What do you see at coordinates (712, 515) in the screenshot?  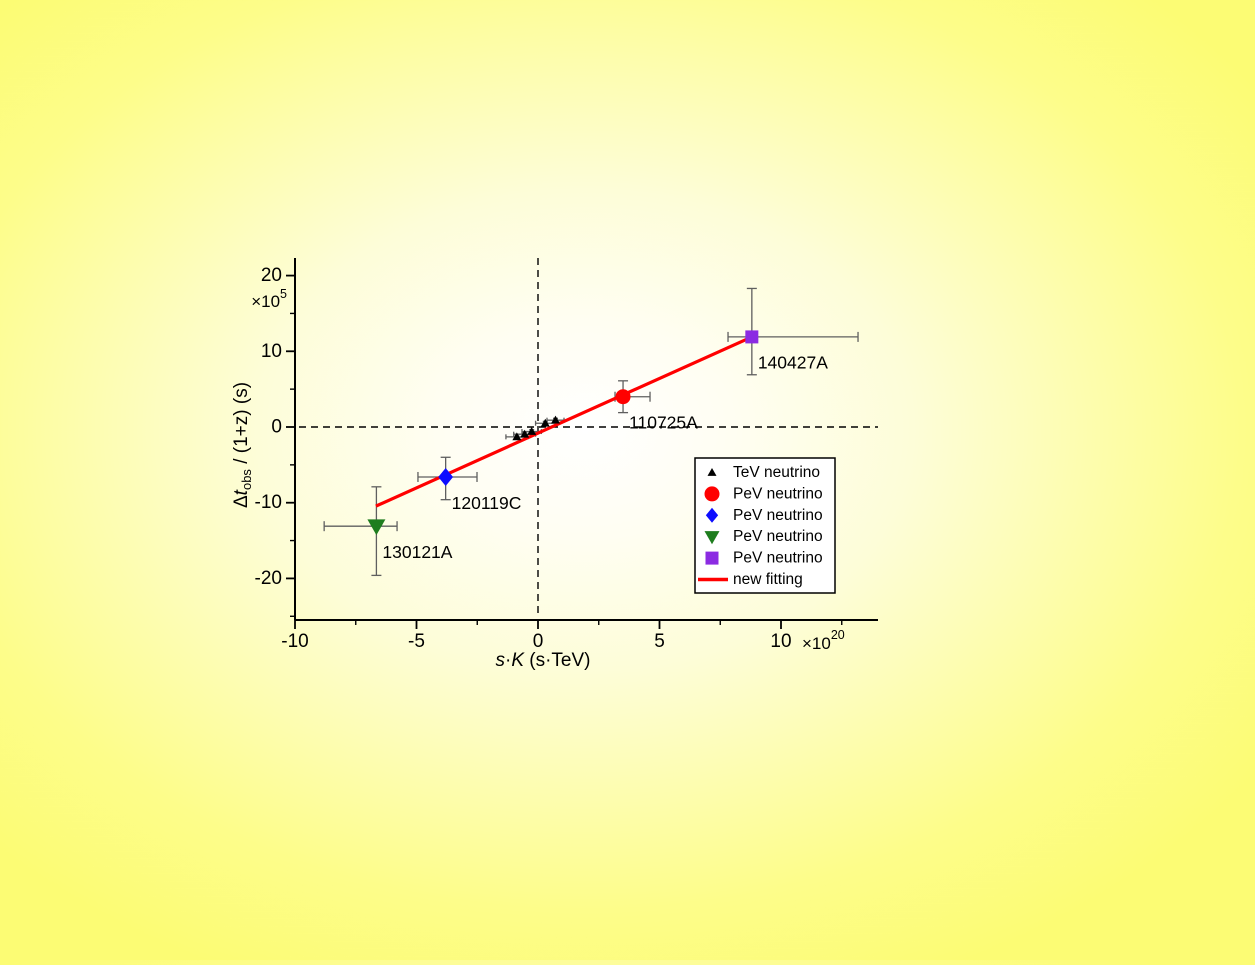 I see `legend-marker-diamond` at bounding box center [712, 515].